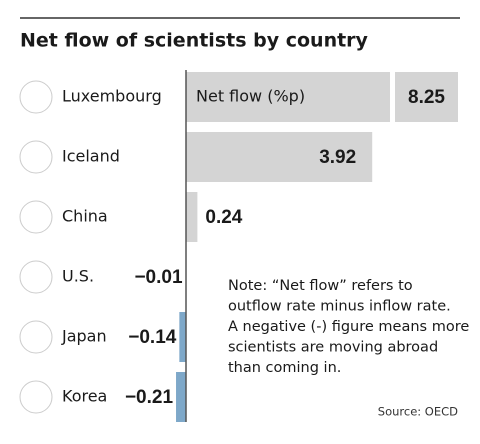 The width and height of the screenshot is (480, 444). Describe the element at coordinates (223, 217) in the screenshot. I see `value-label: 0.24` at that location.